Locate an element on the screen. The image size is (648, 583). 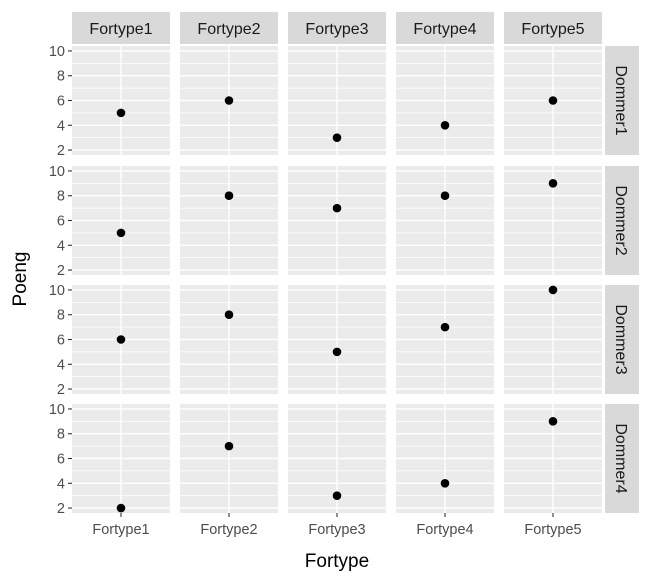
row-strip-label: Dommer4 is located at coordinates (620, 458).